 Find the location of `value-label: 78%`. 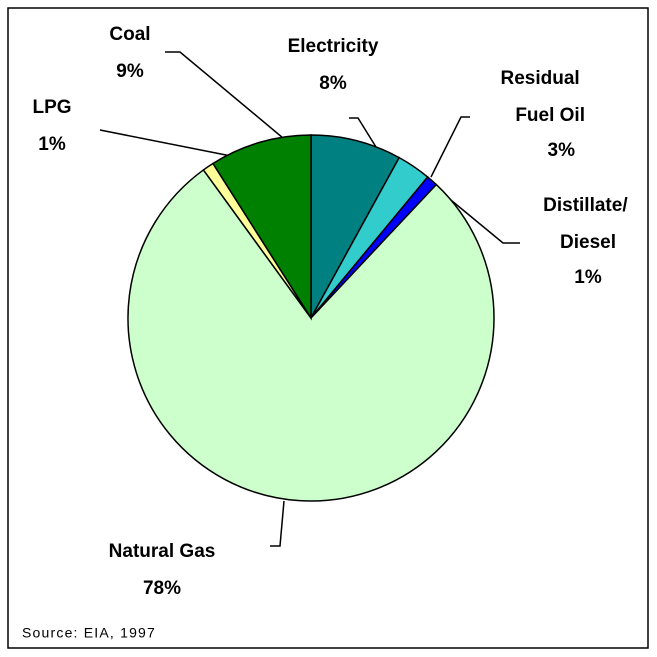

value-label: 78% is located at coordinates (162, 588).